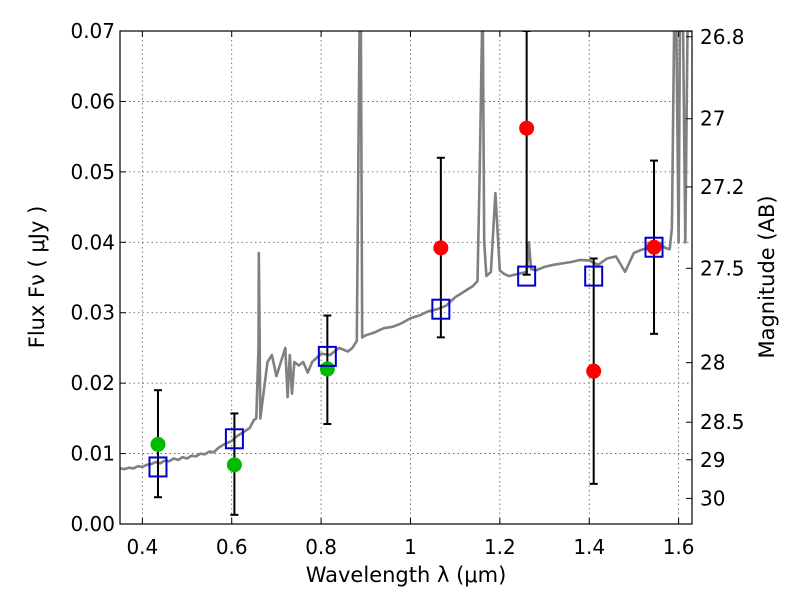 This screenshot has height=600, width=800. Describe the element at coordinates (37, 277) in the screenshot. I see `y-axis-label: Flux Fν ( μJy )` at that location.